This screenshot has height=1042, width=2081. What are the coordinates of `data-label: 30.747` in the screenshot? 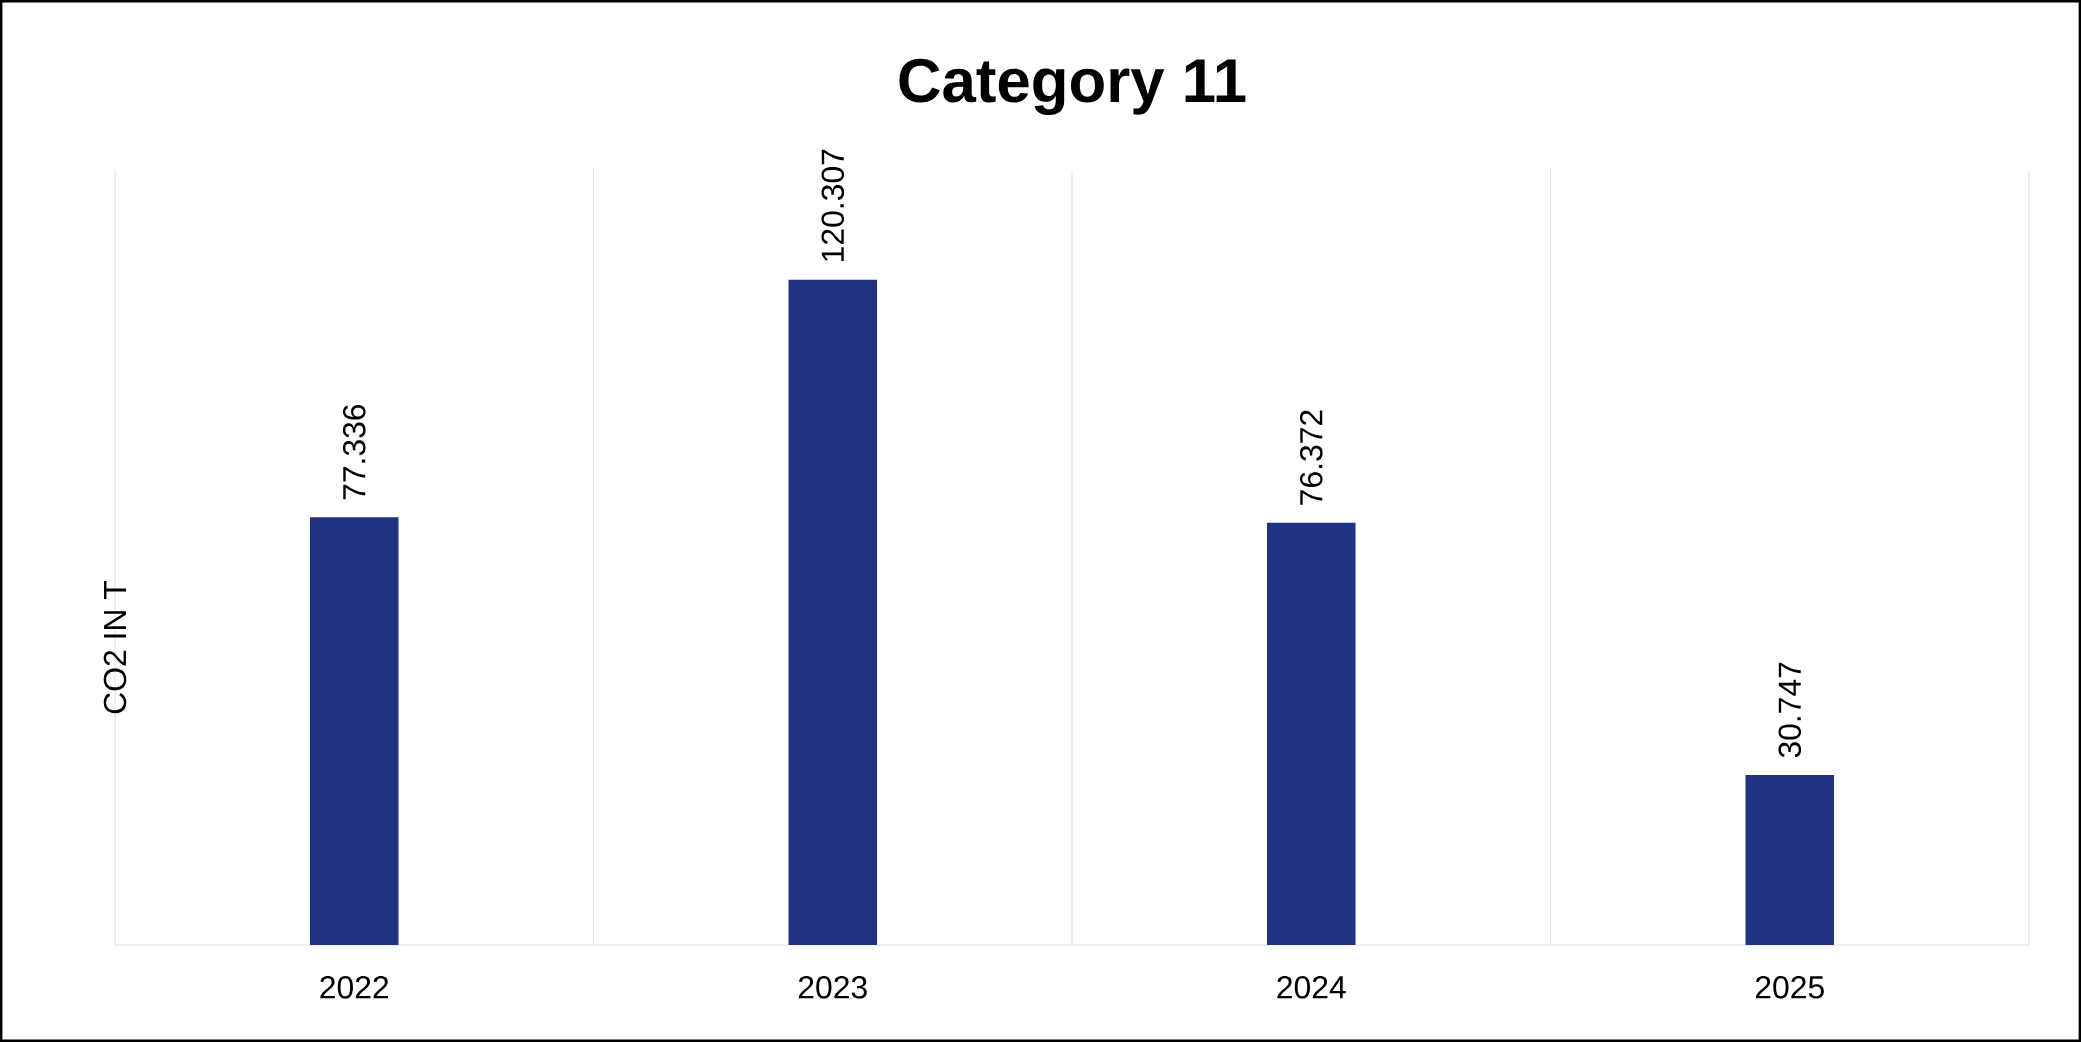 It's located at (1790, 710).